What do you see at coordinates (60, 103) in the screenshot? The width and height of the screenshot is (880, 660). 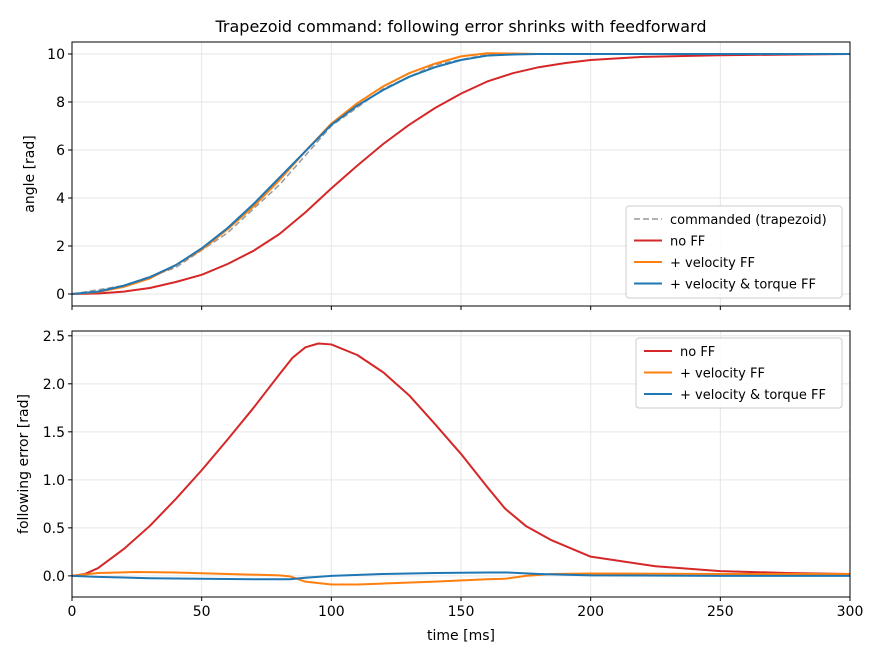 I see `y-tick-label: 8` at bounding box center [60, 103].